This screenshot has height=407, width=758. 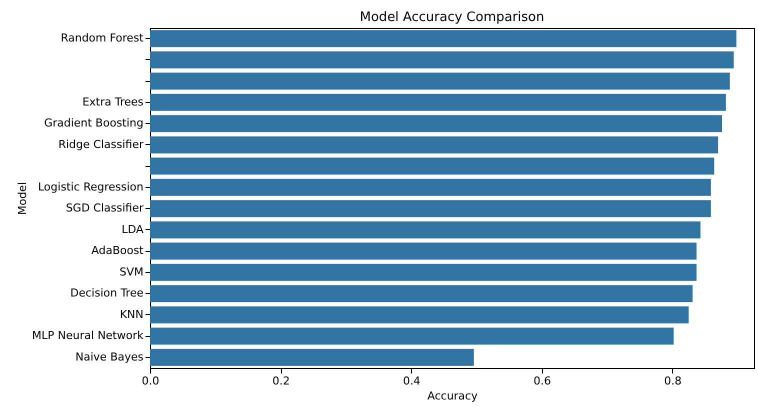 I want to click on y-tick-label: Gradient Boosting, so click(x=94, y=123).